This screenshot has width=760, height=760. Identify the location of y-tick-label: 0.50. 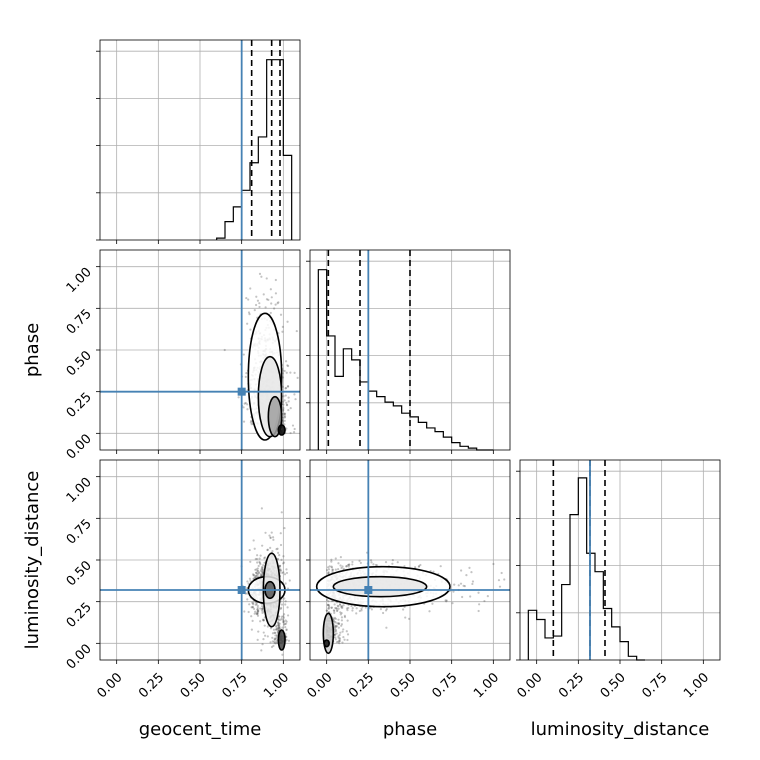
(79, 573).